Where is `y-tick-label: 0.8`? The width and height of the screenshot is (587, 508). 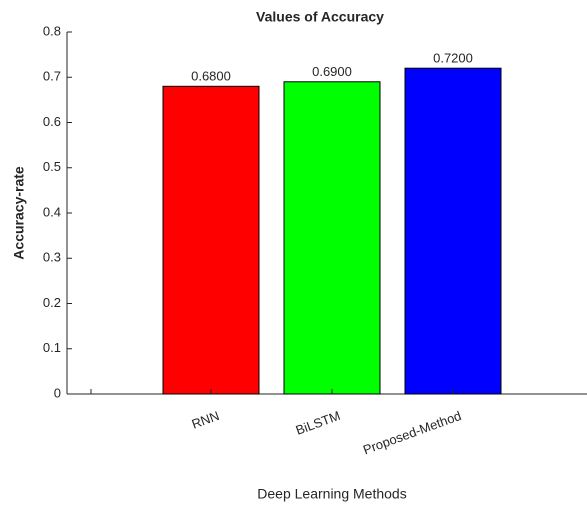
y-tick-label: 0.8 is located at coordinates (52, 30).